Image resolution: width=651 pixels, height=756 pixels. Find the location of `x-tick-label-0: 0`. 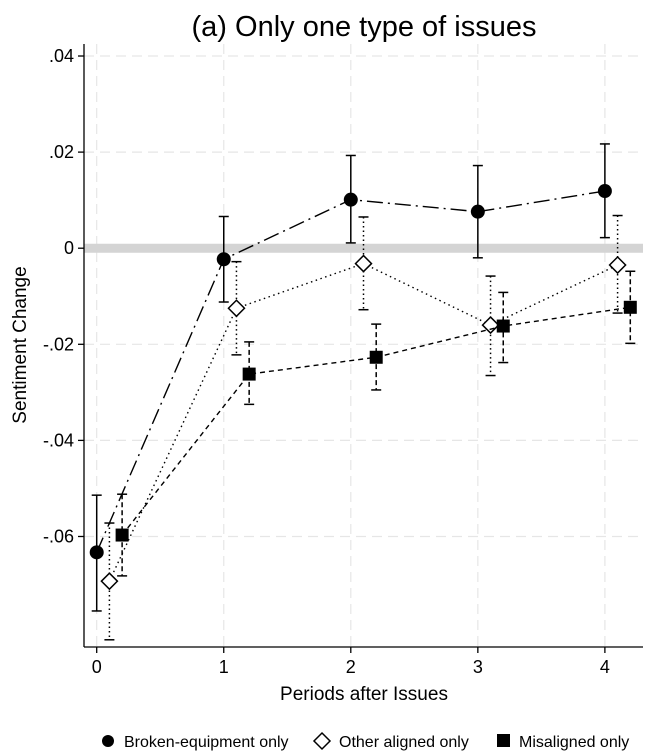

x-tick-label-0: 0 is located at coordinates (97, 667).